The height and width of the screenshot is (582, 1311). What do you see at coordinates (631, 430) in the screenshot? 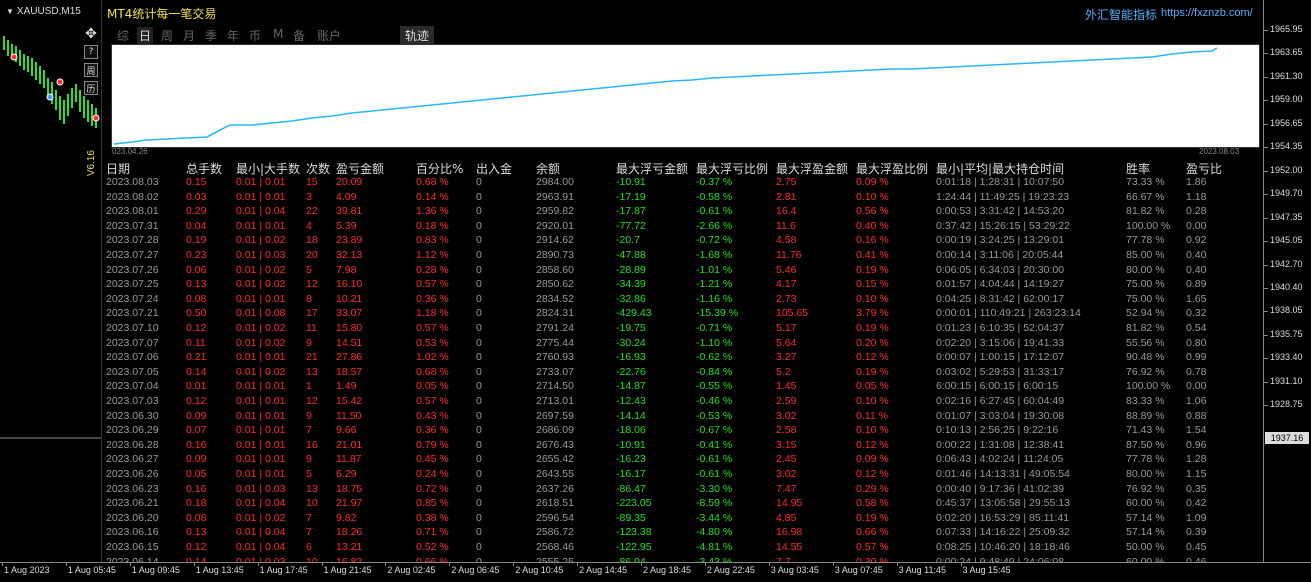
I see `table-cell: -18.06` at bounding box center [631, 430].